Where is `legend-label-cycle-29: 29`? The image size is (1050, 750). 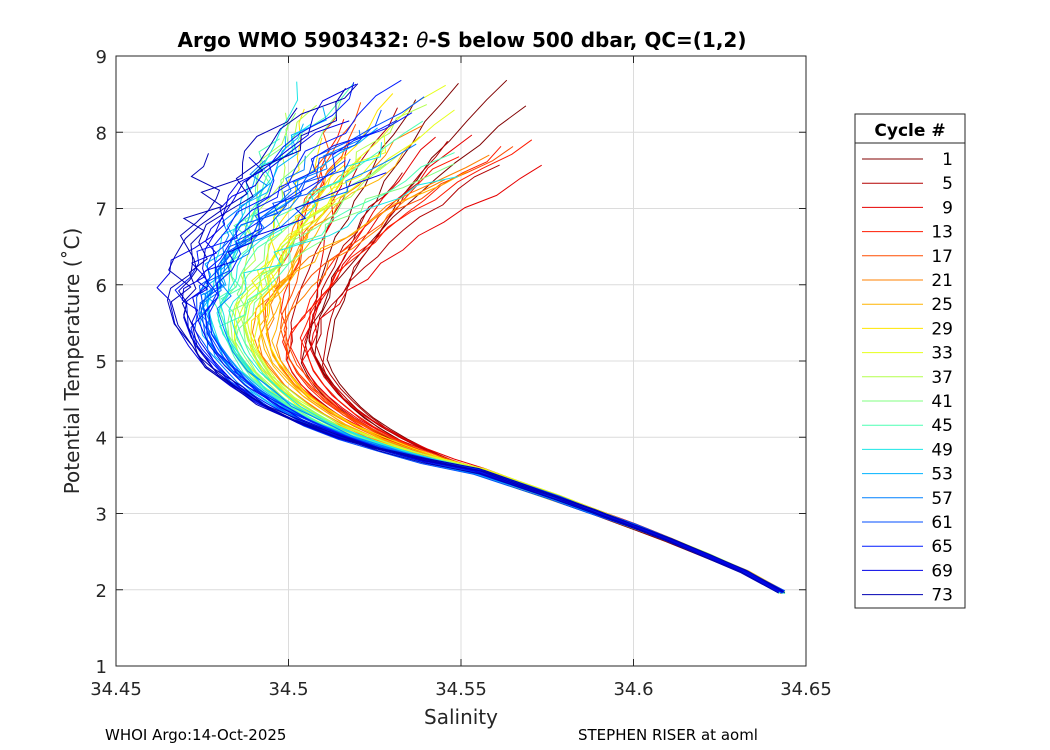
legend-label-cycle-29: 29 is located at coordinates (942, 329).